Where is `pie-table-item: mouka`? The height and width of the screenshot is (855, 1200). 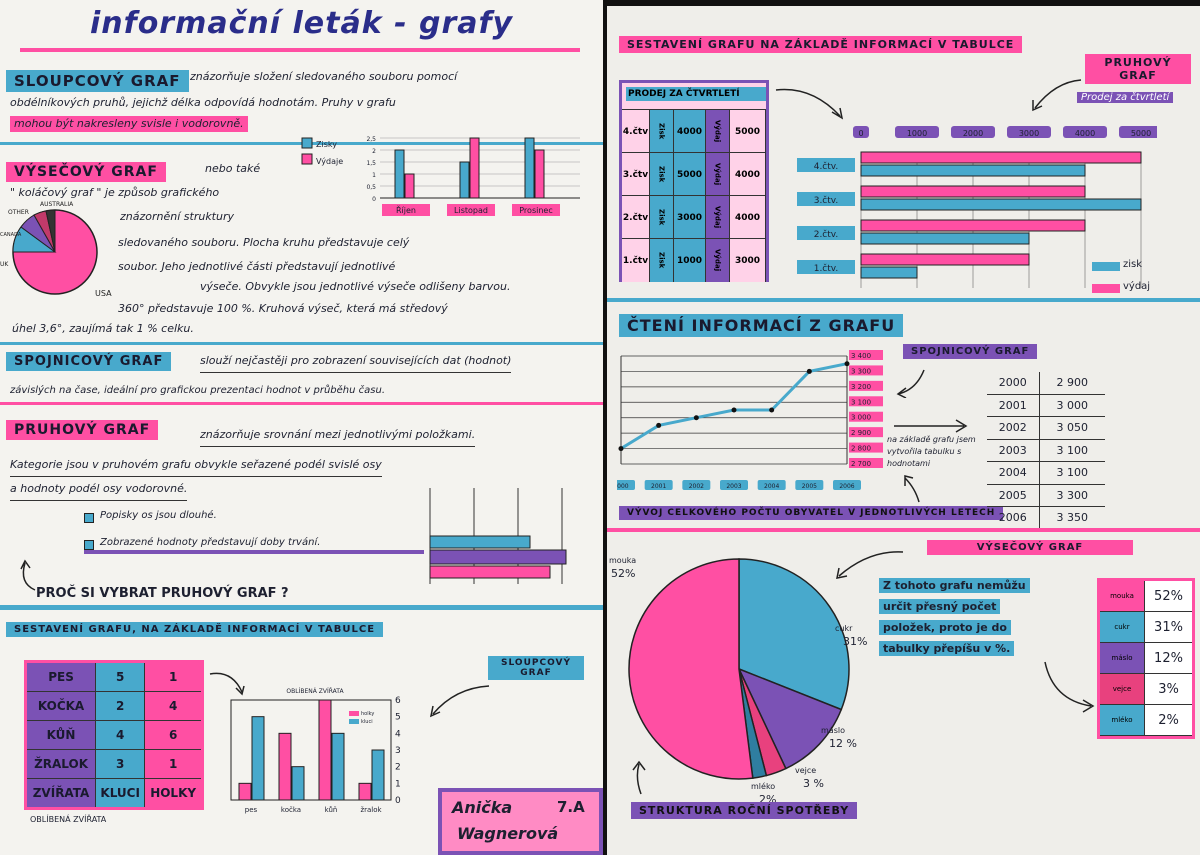
pie-table-item: mouka is located at coordinates (1122, 596).